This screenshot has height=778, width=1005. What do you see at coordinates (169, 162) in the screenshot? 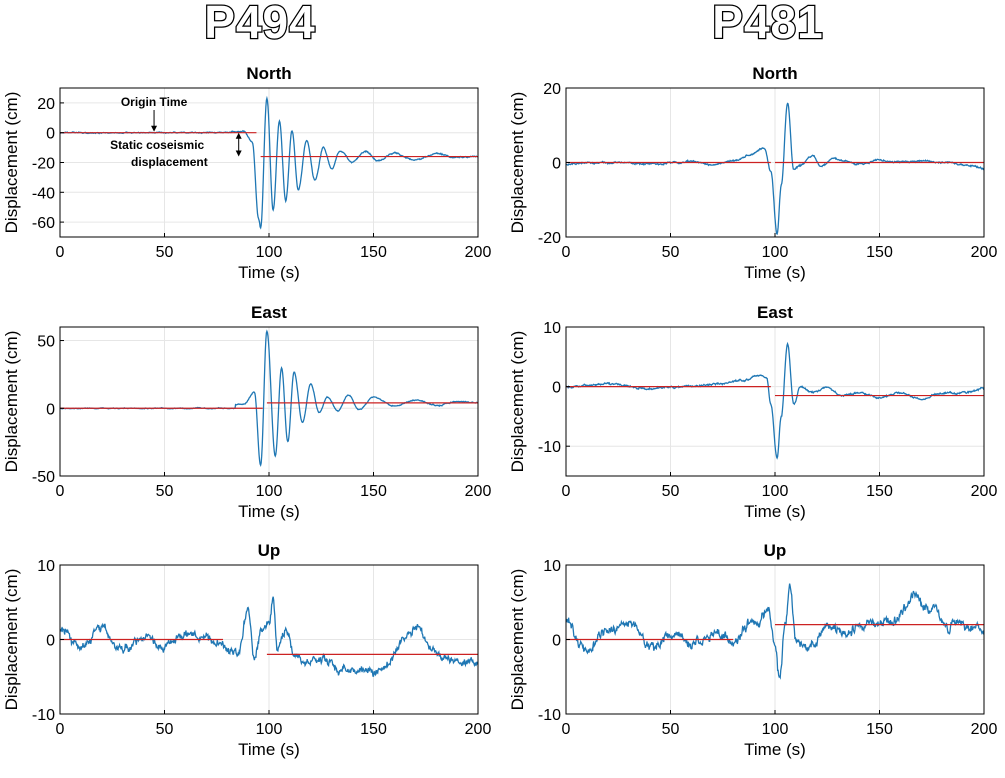
I see `static-displacement-label-2: displacement` at bounding box center [169, 162].